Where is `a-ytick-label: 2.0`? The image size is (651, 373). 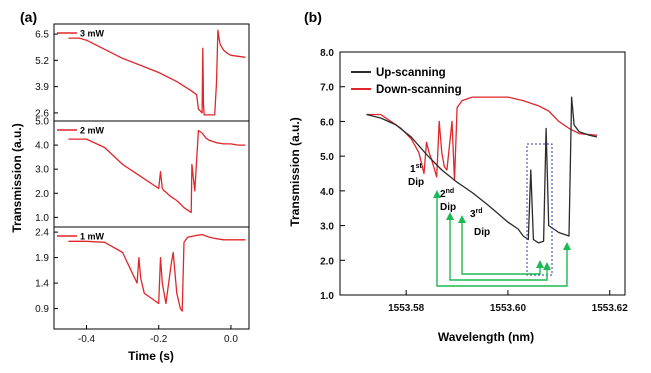 a-ytick-label: 2.0 is located at coordinates (42, 194).